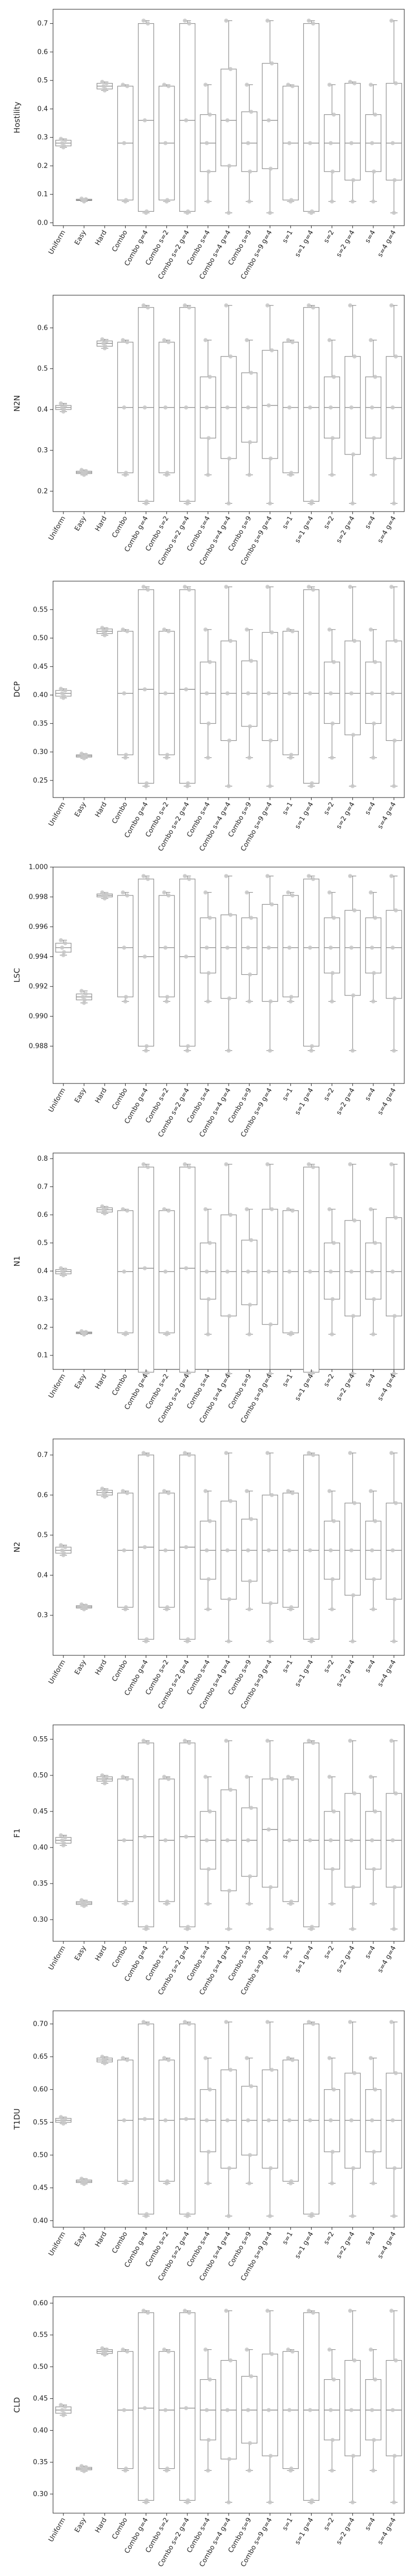  I want to click on box-easy, so click(84, 755).